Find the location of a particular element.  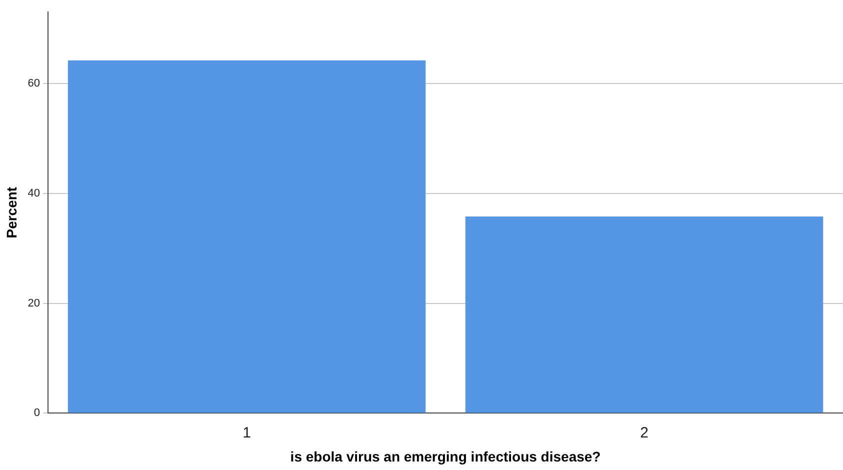

y-axis-title: Percent is located at coordinates (11, 212).